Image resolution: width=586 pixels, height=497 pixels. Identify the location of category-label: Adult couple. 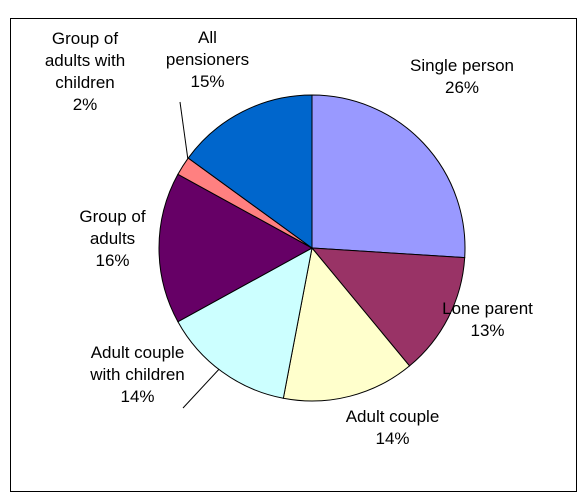
(392, 416).